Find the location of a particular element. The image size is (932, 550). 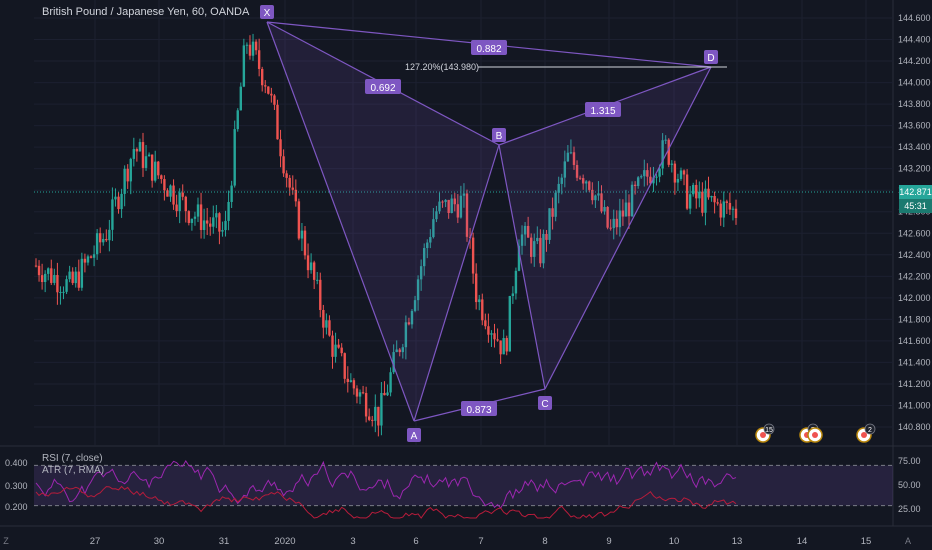

ratio-label: 1.315 is located at coordinates (602, 111).